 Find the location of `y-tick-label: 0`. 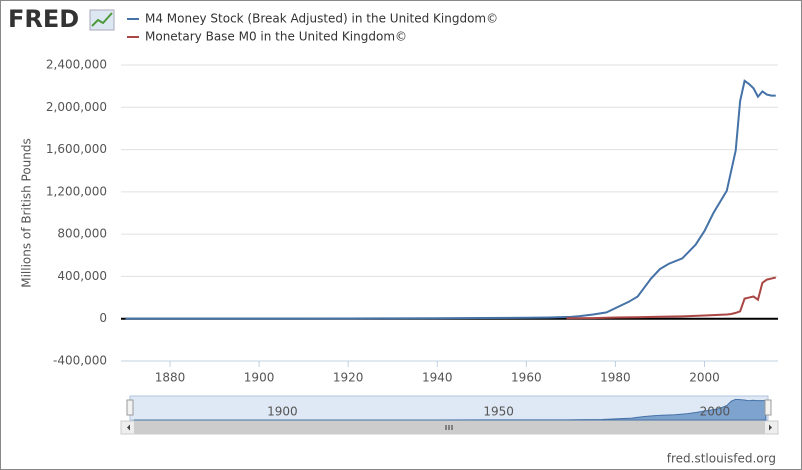

y-tick-label: 0 is located at coordinates (103, 318).